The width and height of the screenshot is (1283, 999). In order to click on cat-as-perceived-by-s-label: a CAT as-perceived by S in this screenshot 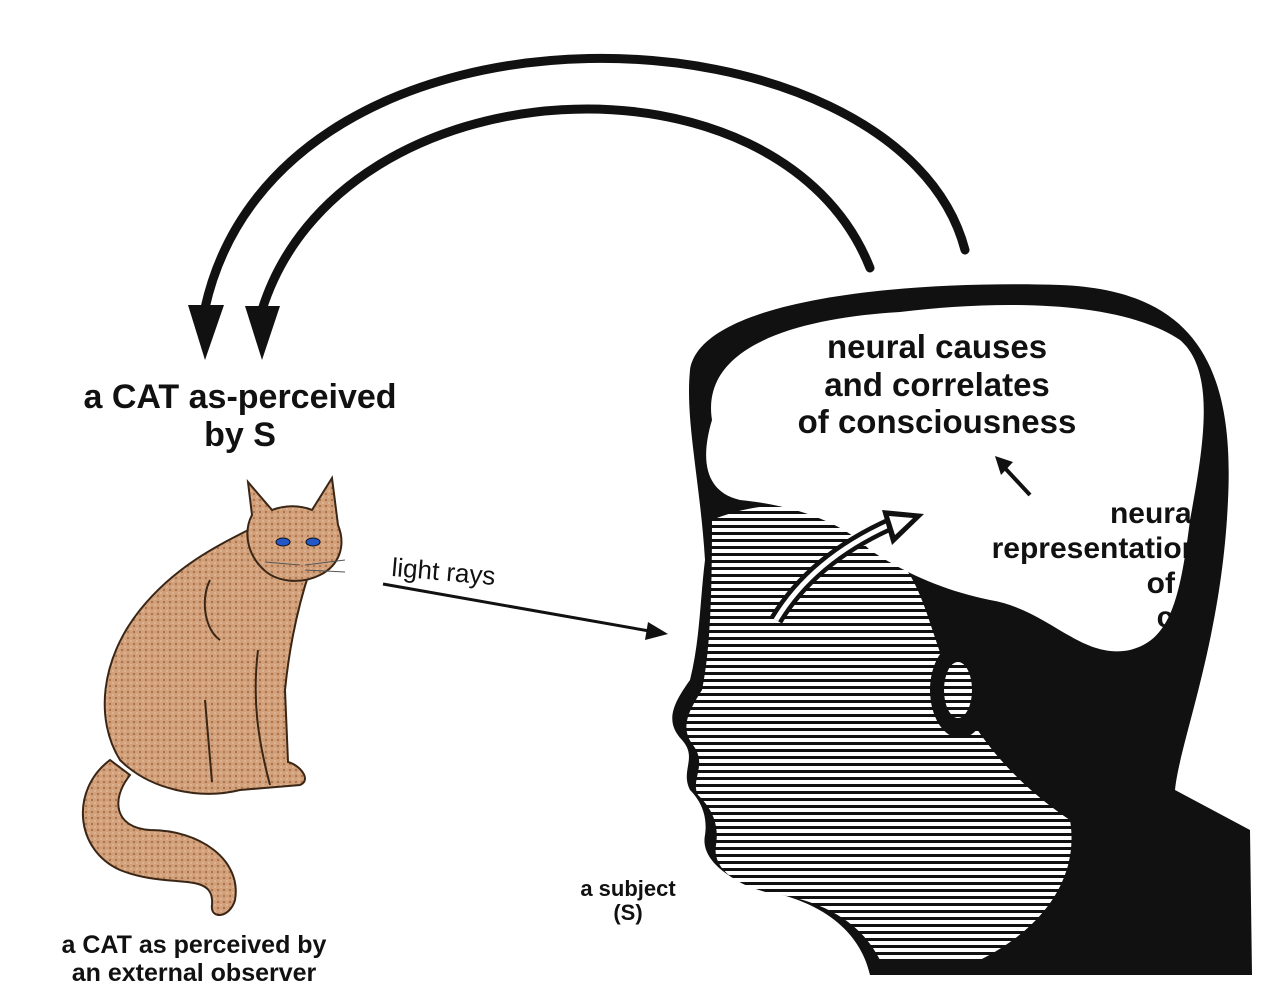, I will do `click(240, 416)`.